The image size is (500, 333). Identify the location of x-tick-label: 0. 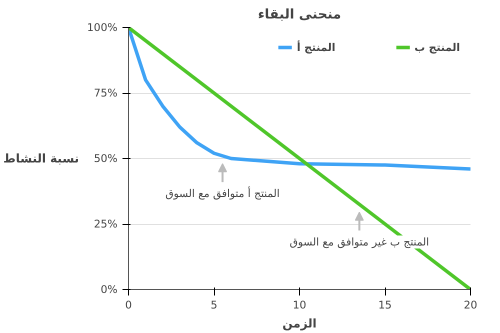
(128, 305).